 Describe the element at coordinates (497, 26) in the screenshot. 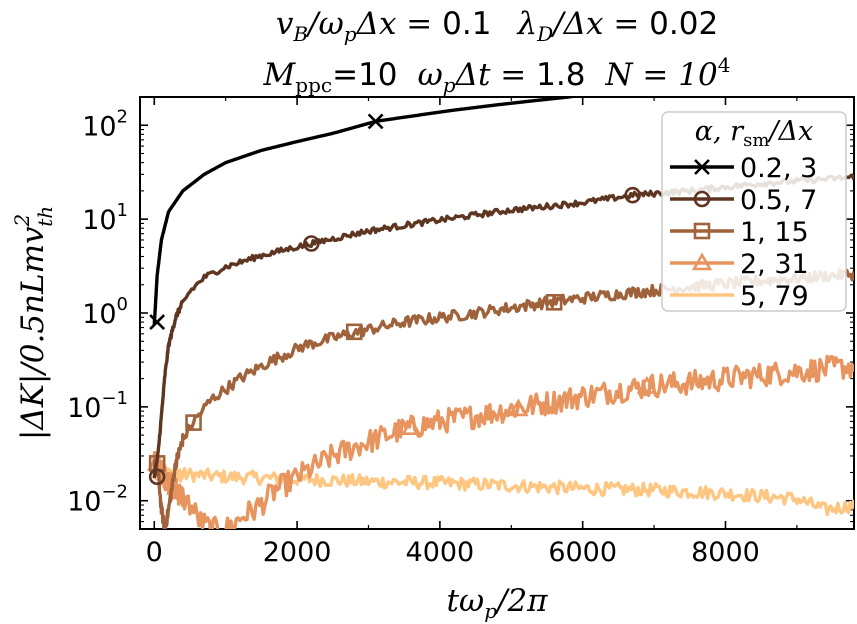

I see `chart-title-line1: vB/ωpΔx = 0.1 λD/Δx = 0.02` at that location.